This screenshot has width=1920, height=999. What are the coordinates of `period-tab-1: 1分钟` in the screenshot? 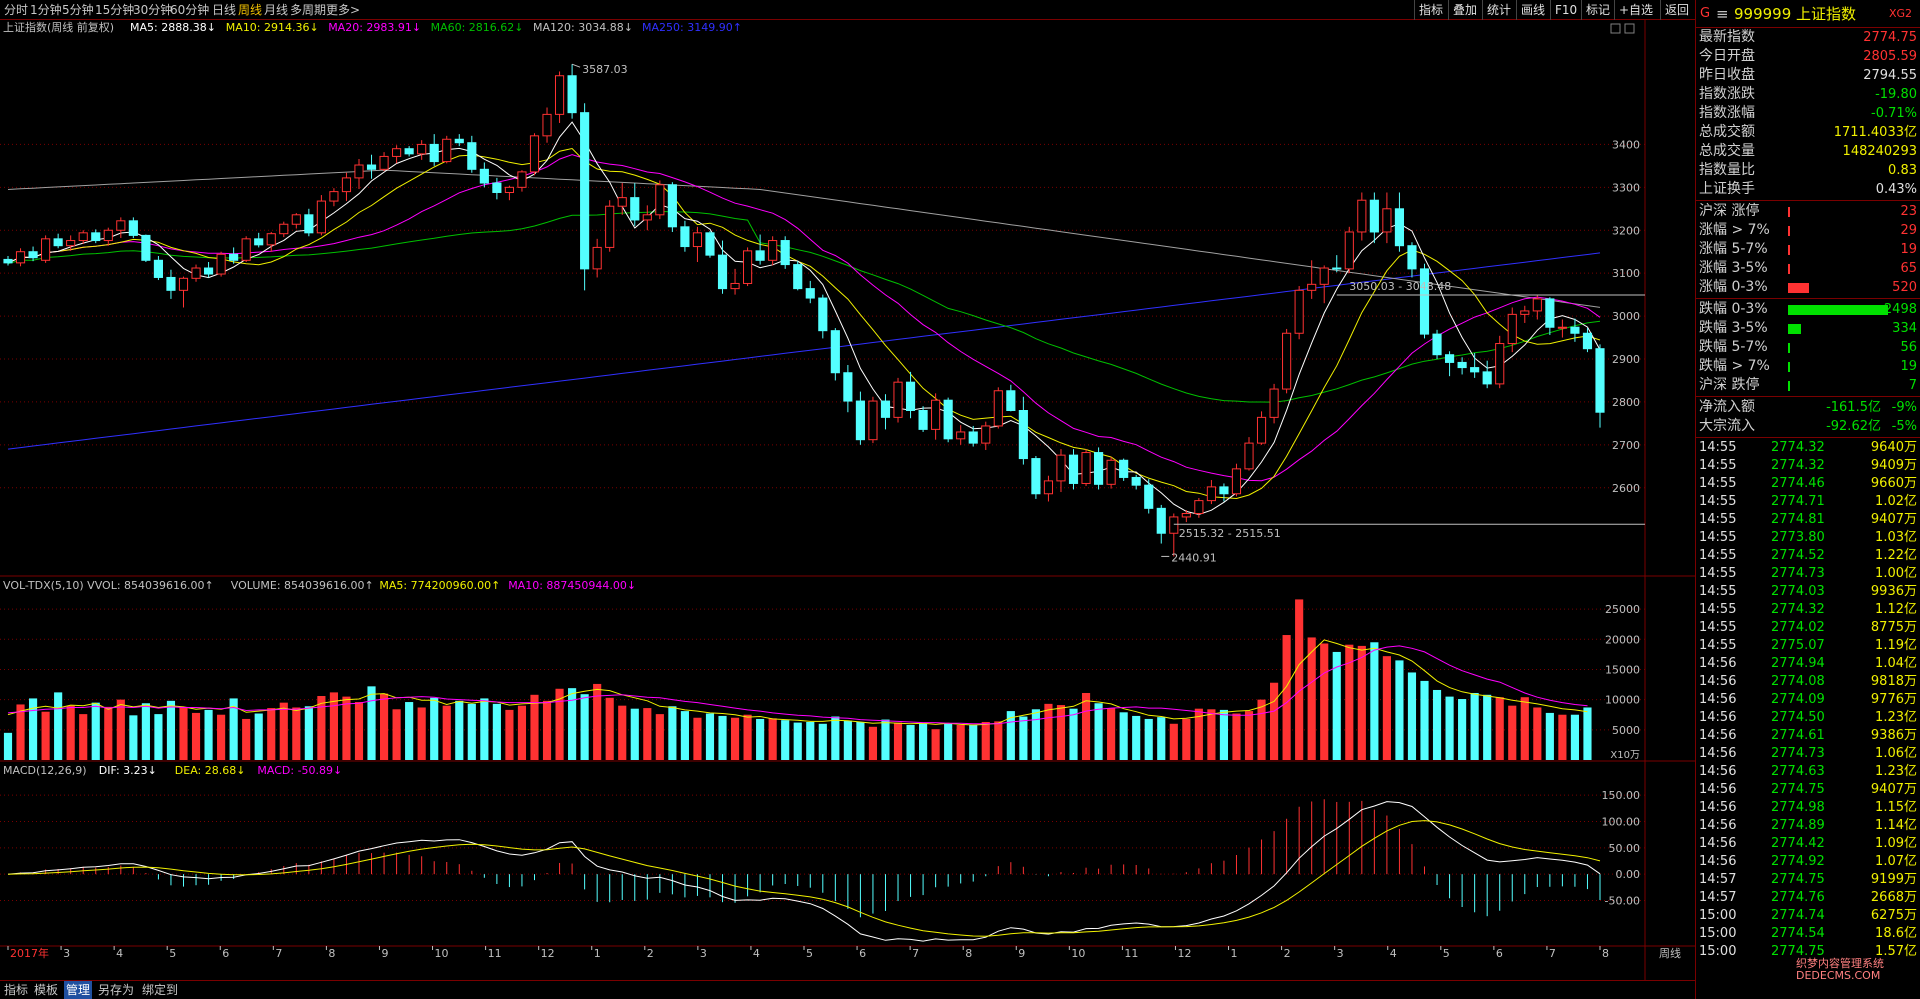 It's located at (46, 10).